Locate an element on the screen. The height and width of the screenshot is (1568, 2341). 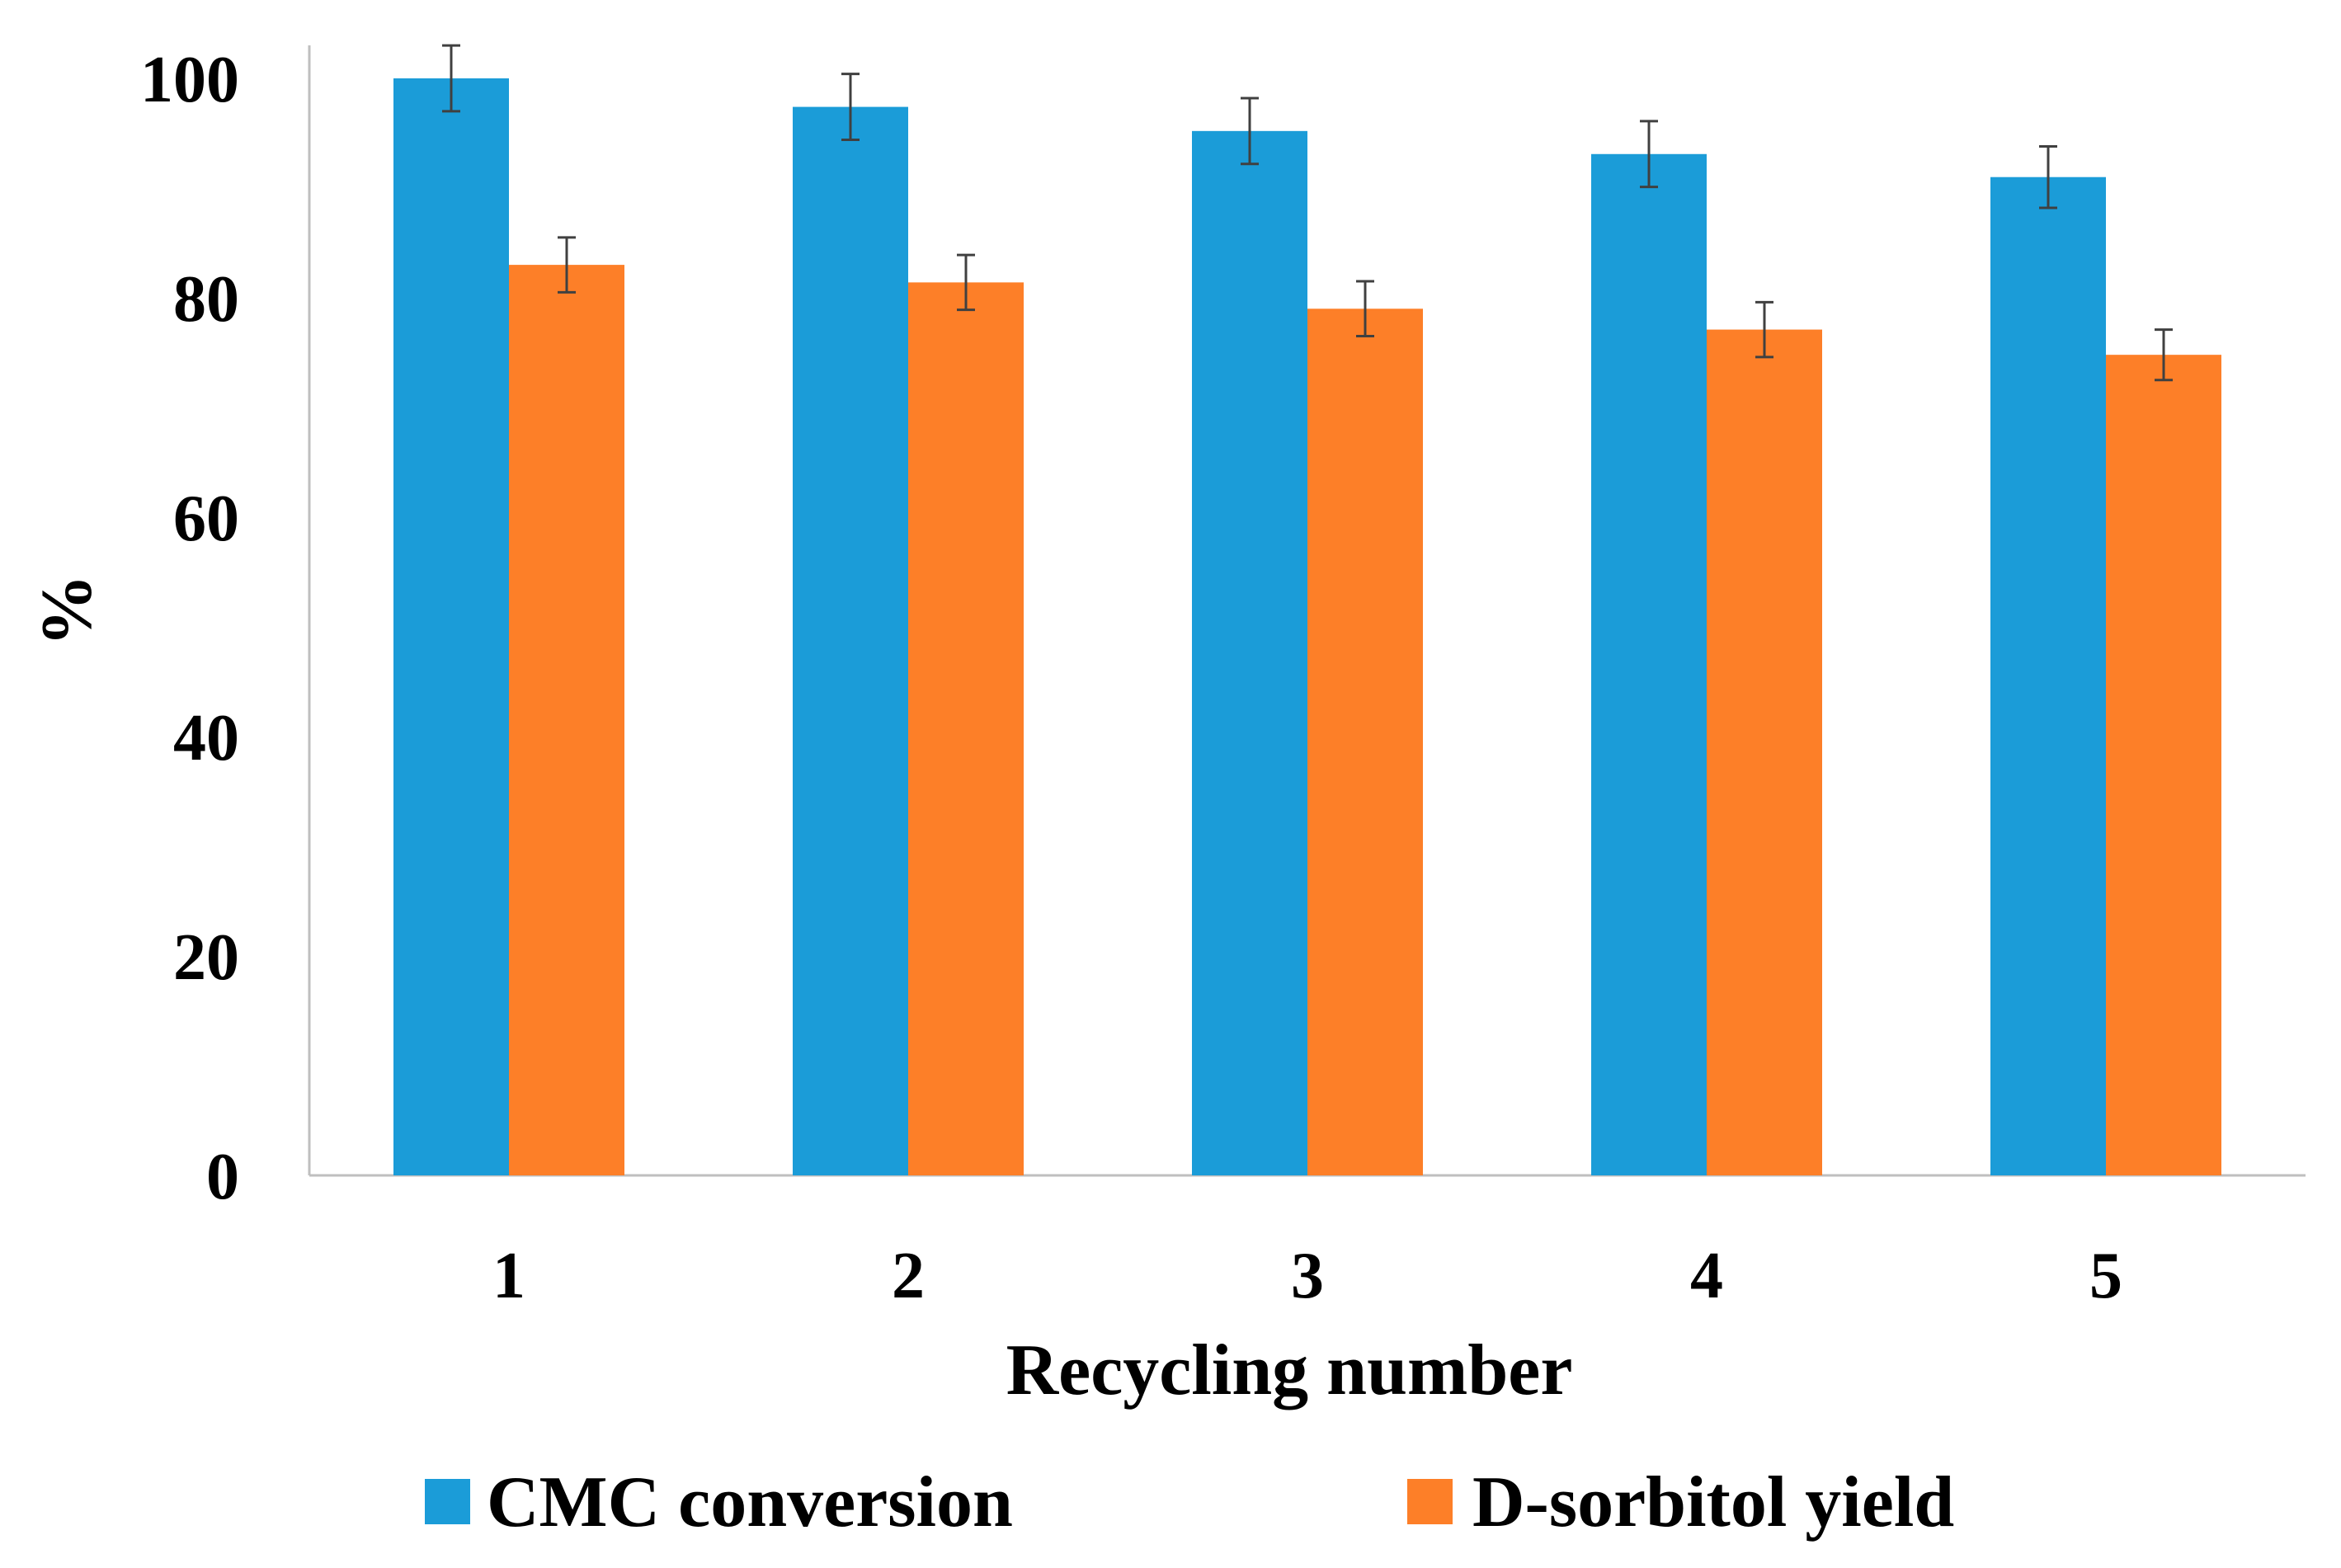
x-axis-title: Recycling number is located at coordinates (1289, 1370).